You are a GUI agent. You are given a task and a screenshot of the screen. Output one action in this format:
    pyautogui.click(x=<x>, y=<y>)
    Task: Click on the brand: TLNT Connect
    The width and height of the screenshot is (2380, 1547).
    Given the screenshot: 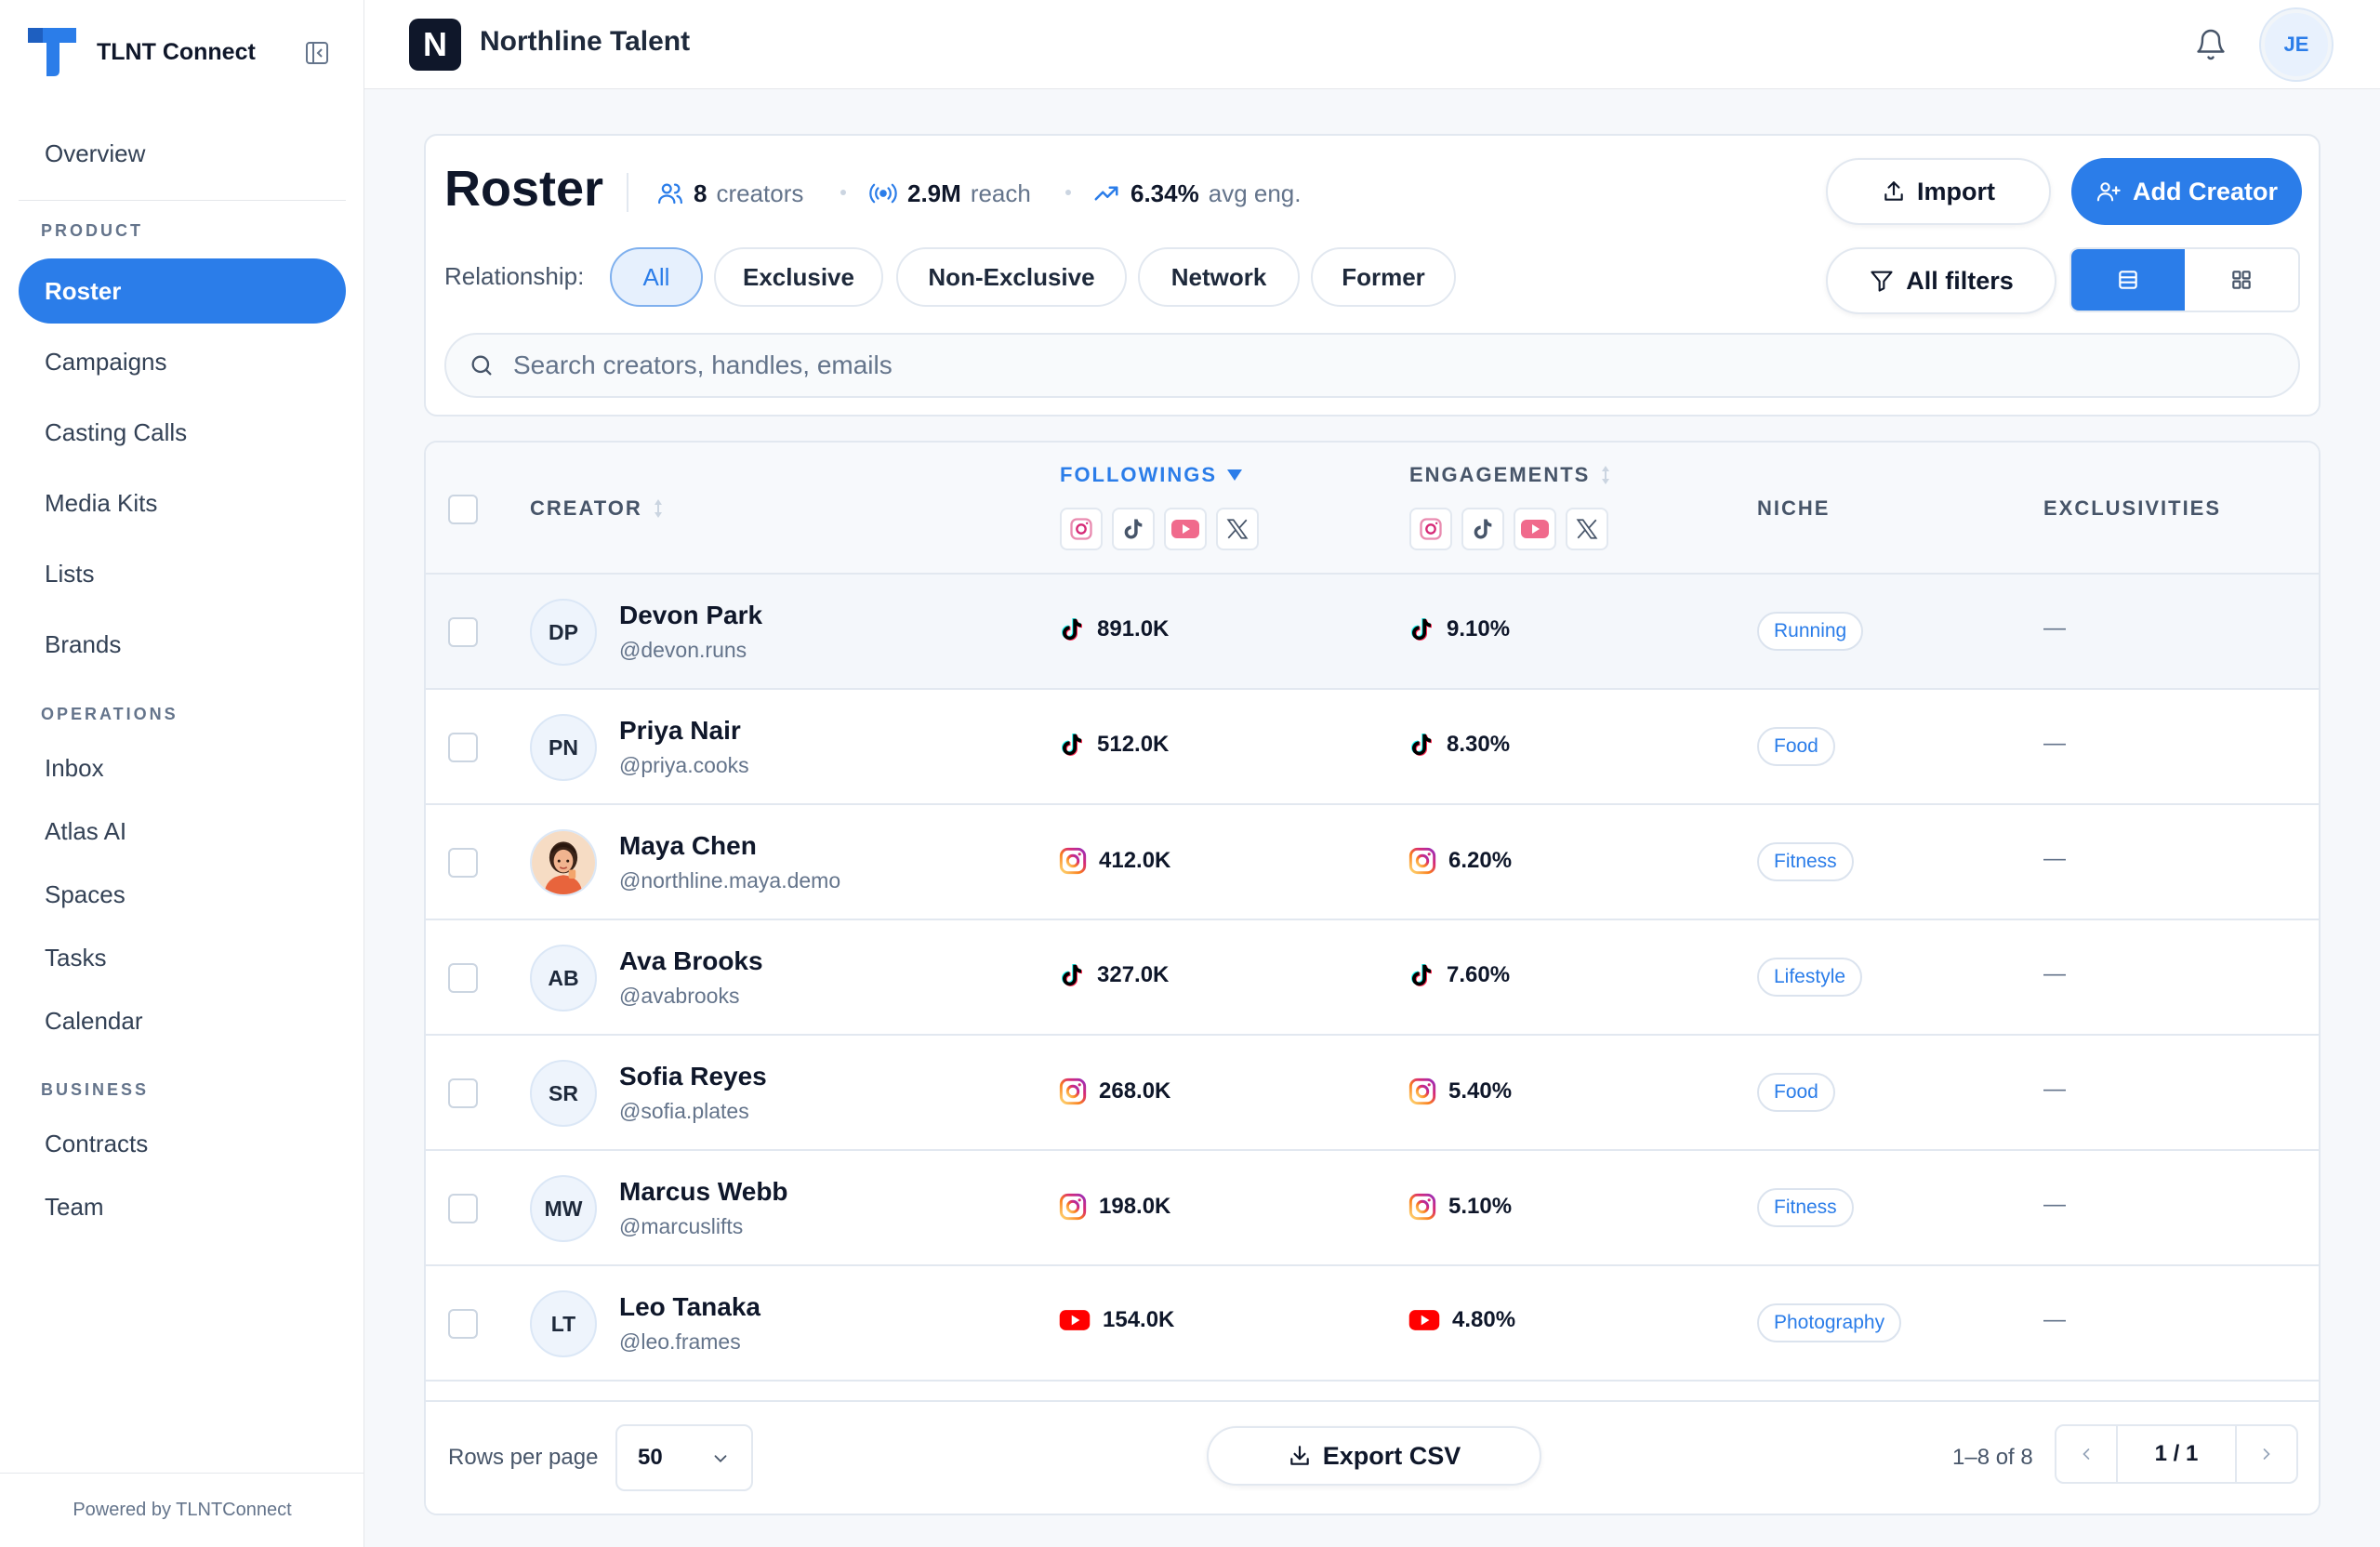 What is the action you would take?
    pyautogui.click(x=184, y=52)
    